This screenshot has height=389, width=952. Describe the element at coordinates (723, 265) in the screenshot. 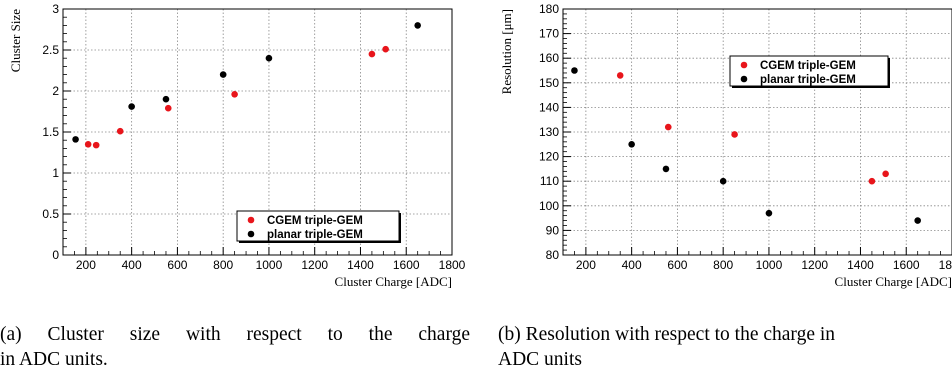

I see `chart-b-x-tick-label-3: 800` at that location.